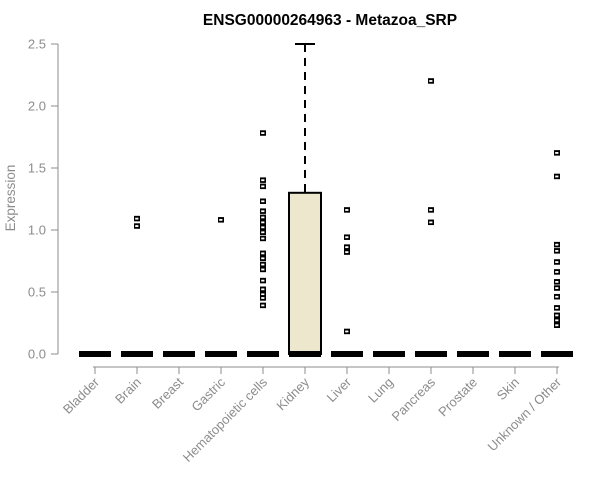  I want to click on x-category-label: Prostate, so click(457, 397).